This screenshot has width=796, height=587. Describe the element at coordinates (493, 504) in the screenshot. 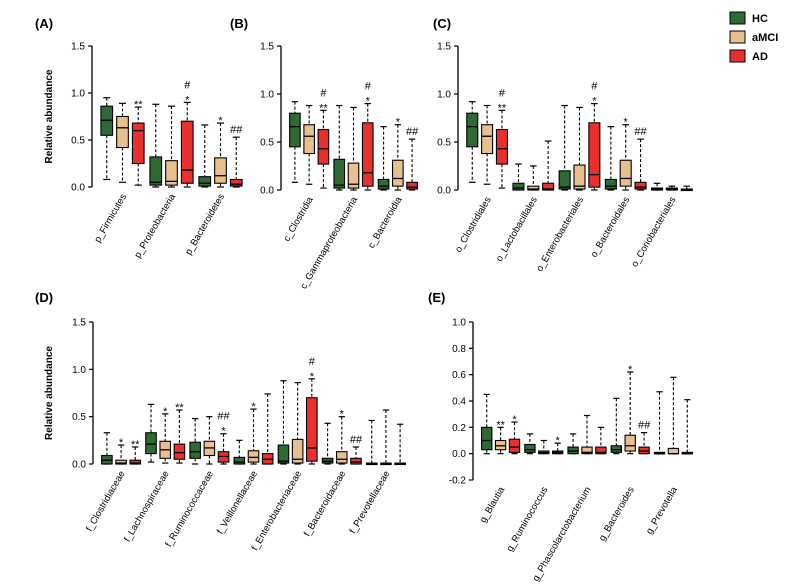

I see `category-label: g_Blautia` at that location.